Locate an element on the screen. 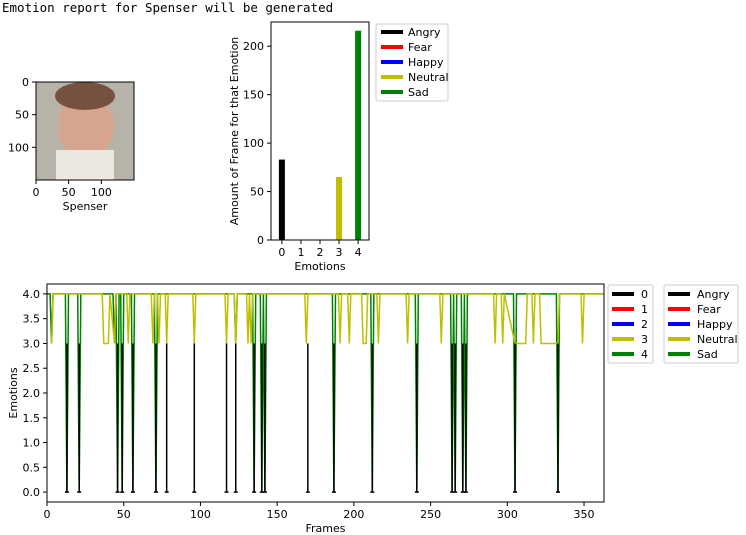 The image size is (746, 535). line-legend-named is located at coordinates (701, 324).